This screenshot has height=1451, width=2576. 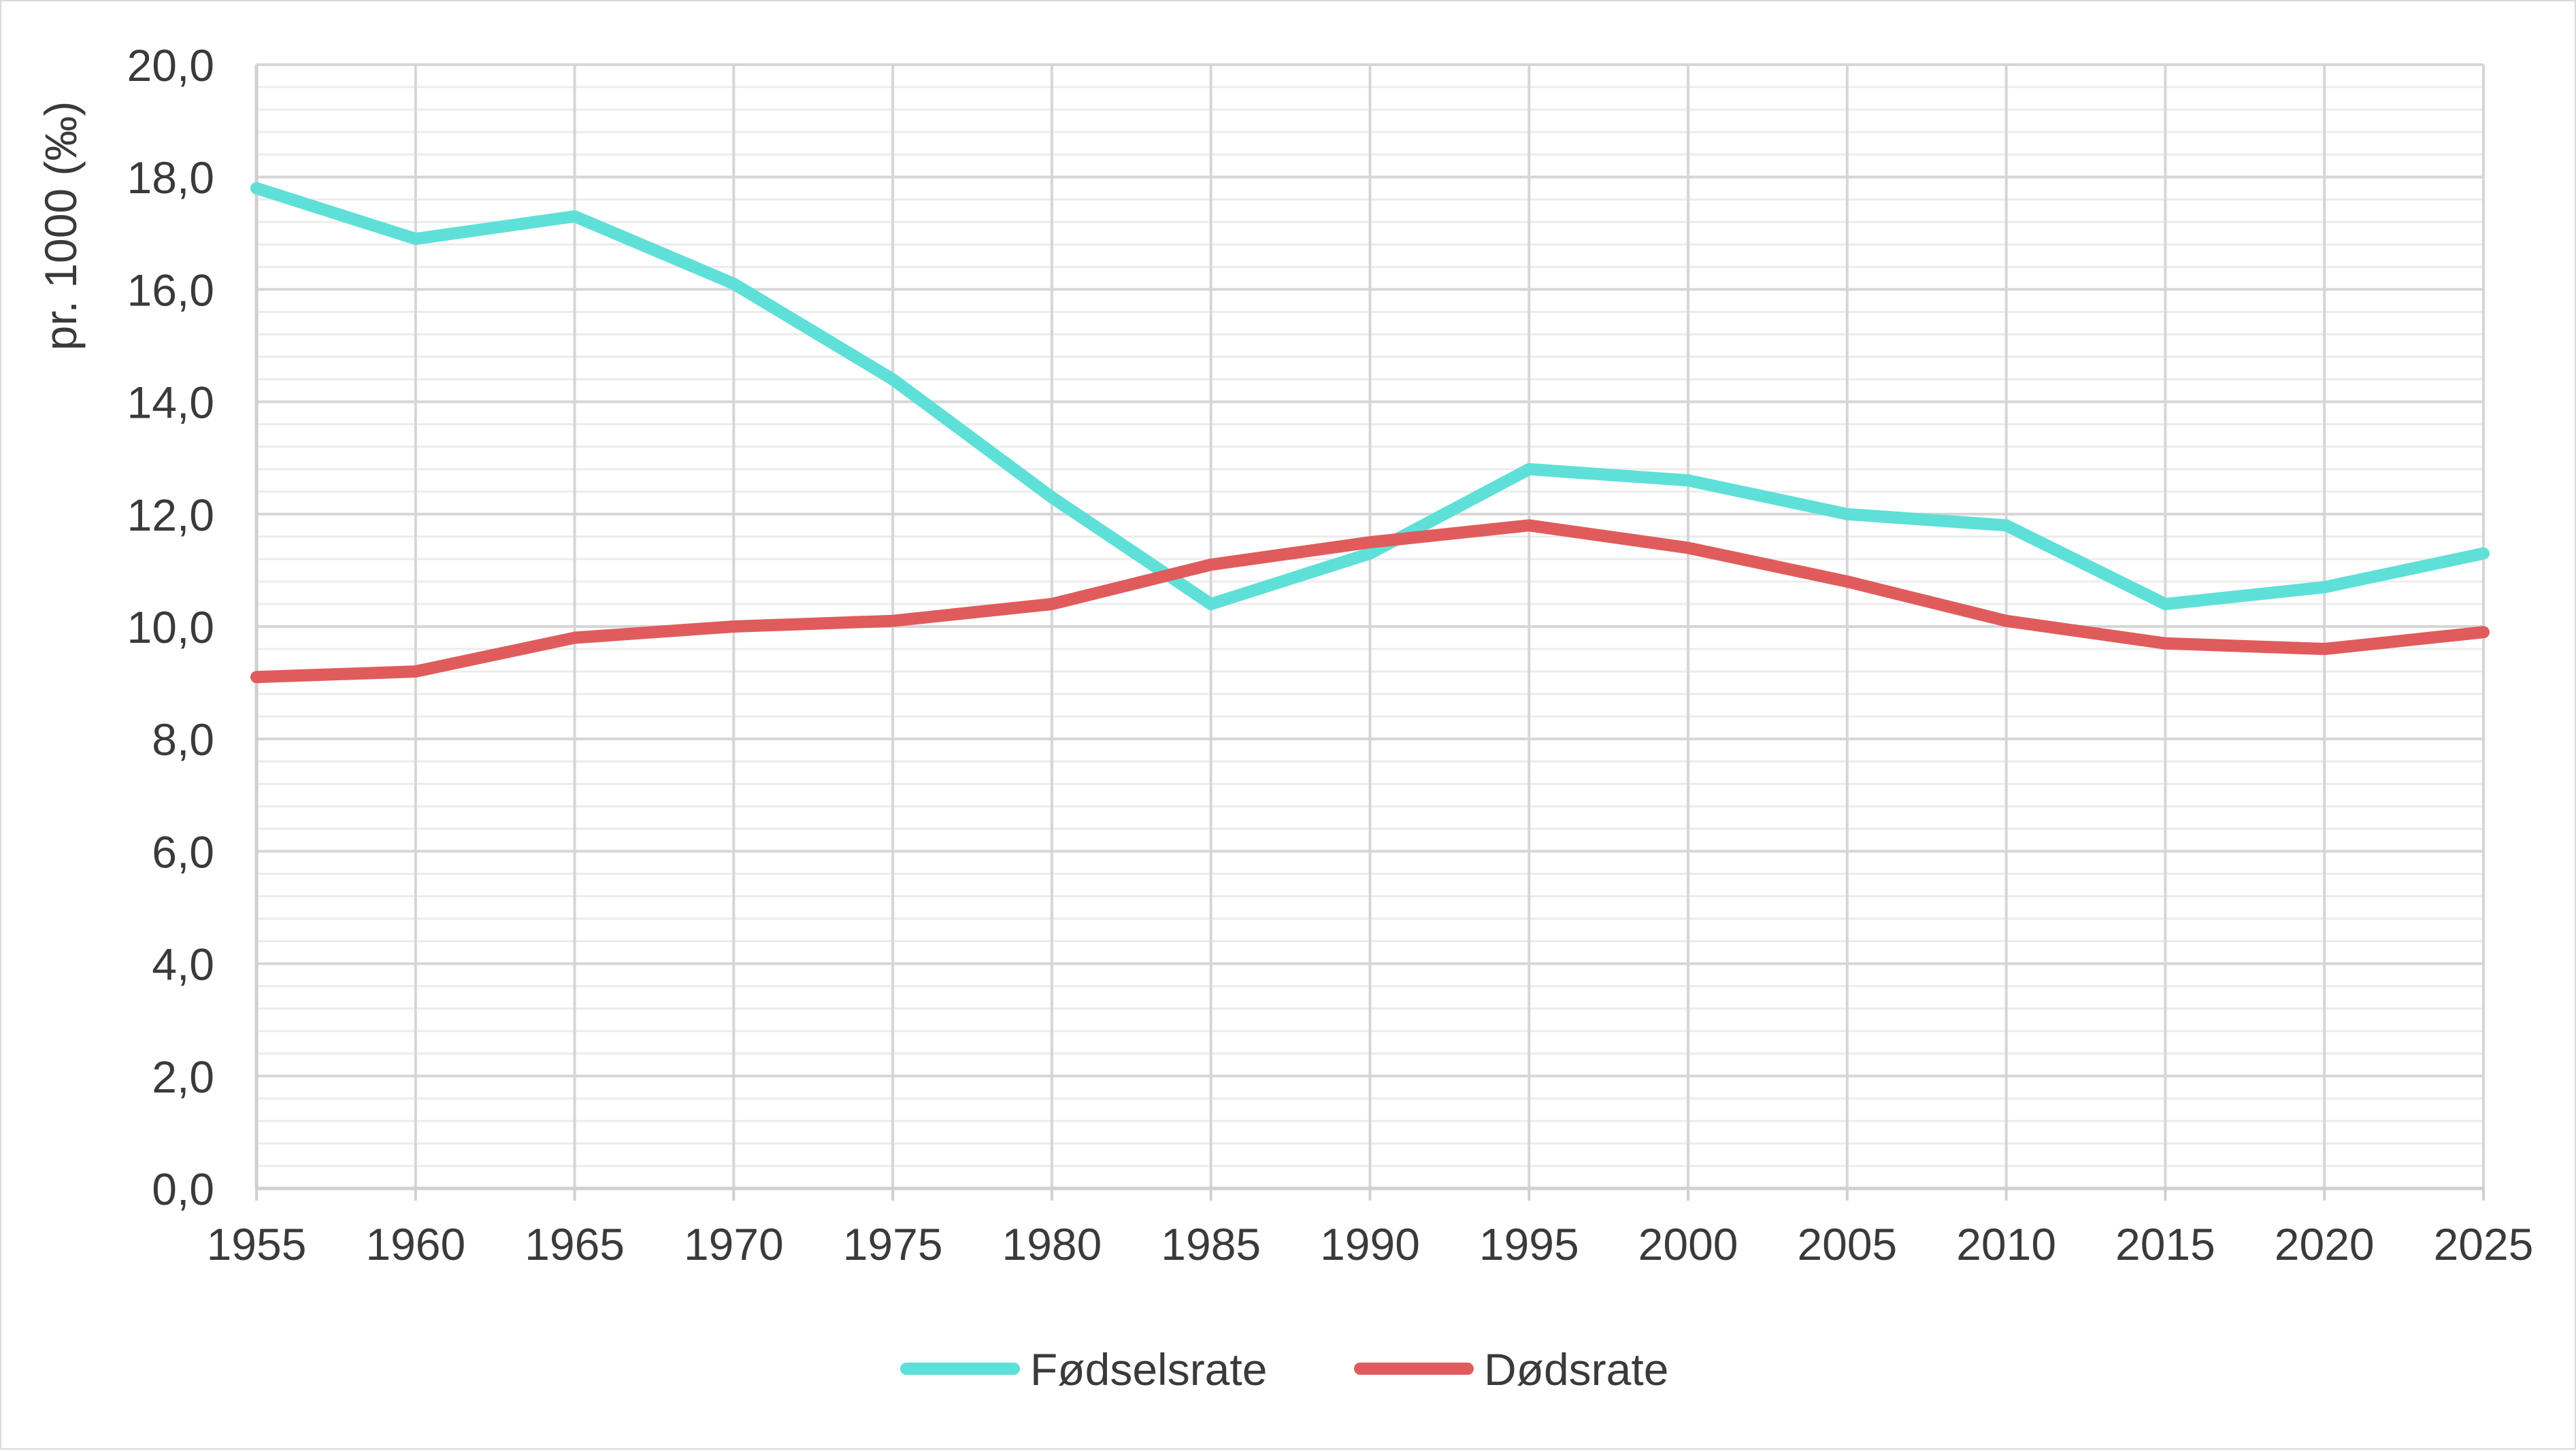 What do you see at coordinates (2484, 1244) in the screenshot?
I see `x-tick-label: 2025` at bounding box center [2484, 1244].